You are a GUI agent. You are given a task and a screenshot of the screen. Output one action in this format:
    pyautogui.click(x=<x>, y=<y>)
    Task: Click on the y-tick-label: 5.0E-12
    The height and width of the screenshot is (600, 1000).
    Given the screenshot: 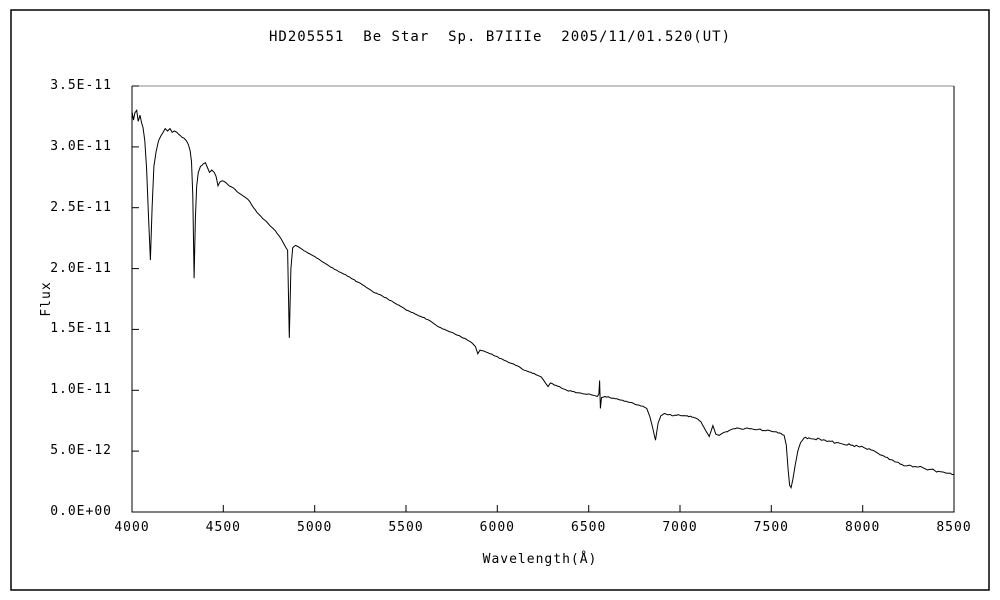 What is the action you would take?
    pyautogui.click(x=81, y=451)
    